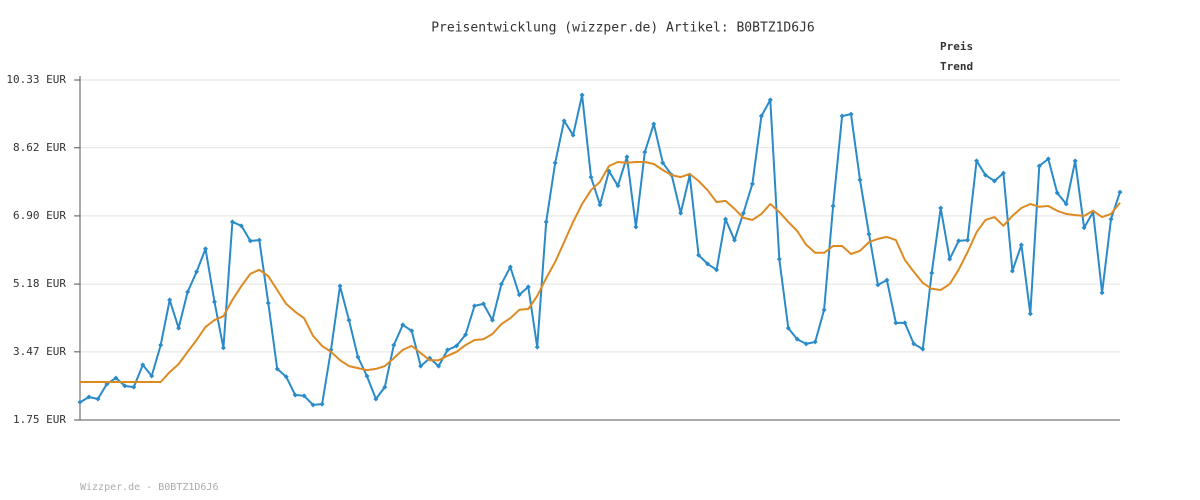 The width and height of the screenshot is (1200, 500). What do you see at coordinates (956, 66) in the screenshot?
I see `legend-entry: Trend` at bounding box center [956, 66].